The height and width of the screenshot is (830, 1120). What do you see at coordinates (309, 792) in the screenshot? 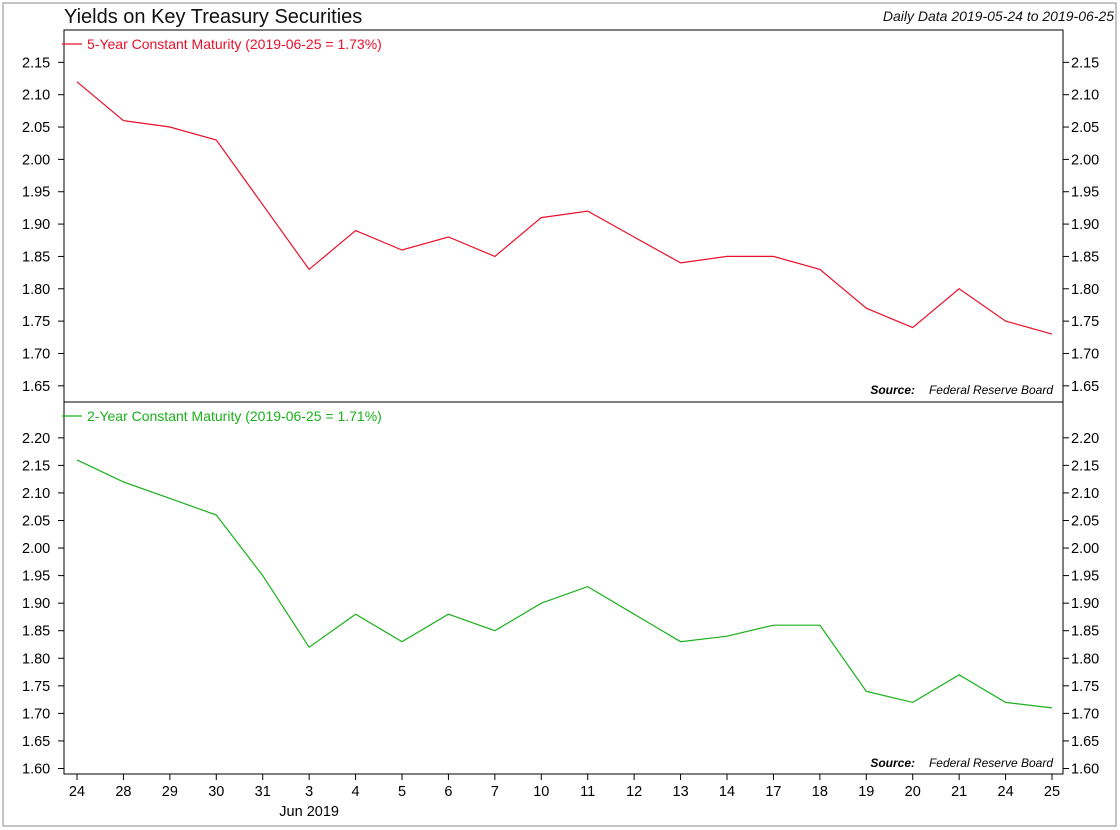
I see `x-tick-label: 3` at bounding box center [309, 792].